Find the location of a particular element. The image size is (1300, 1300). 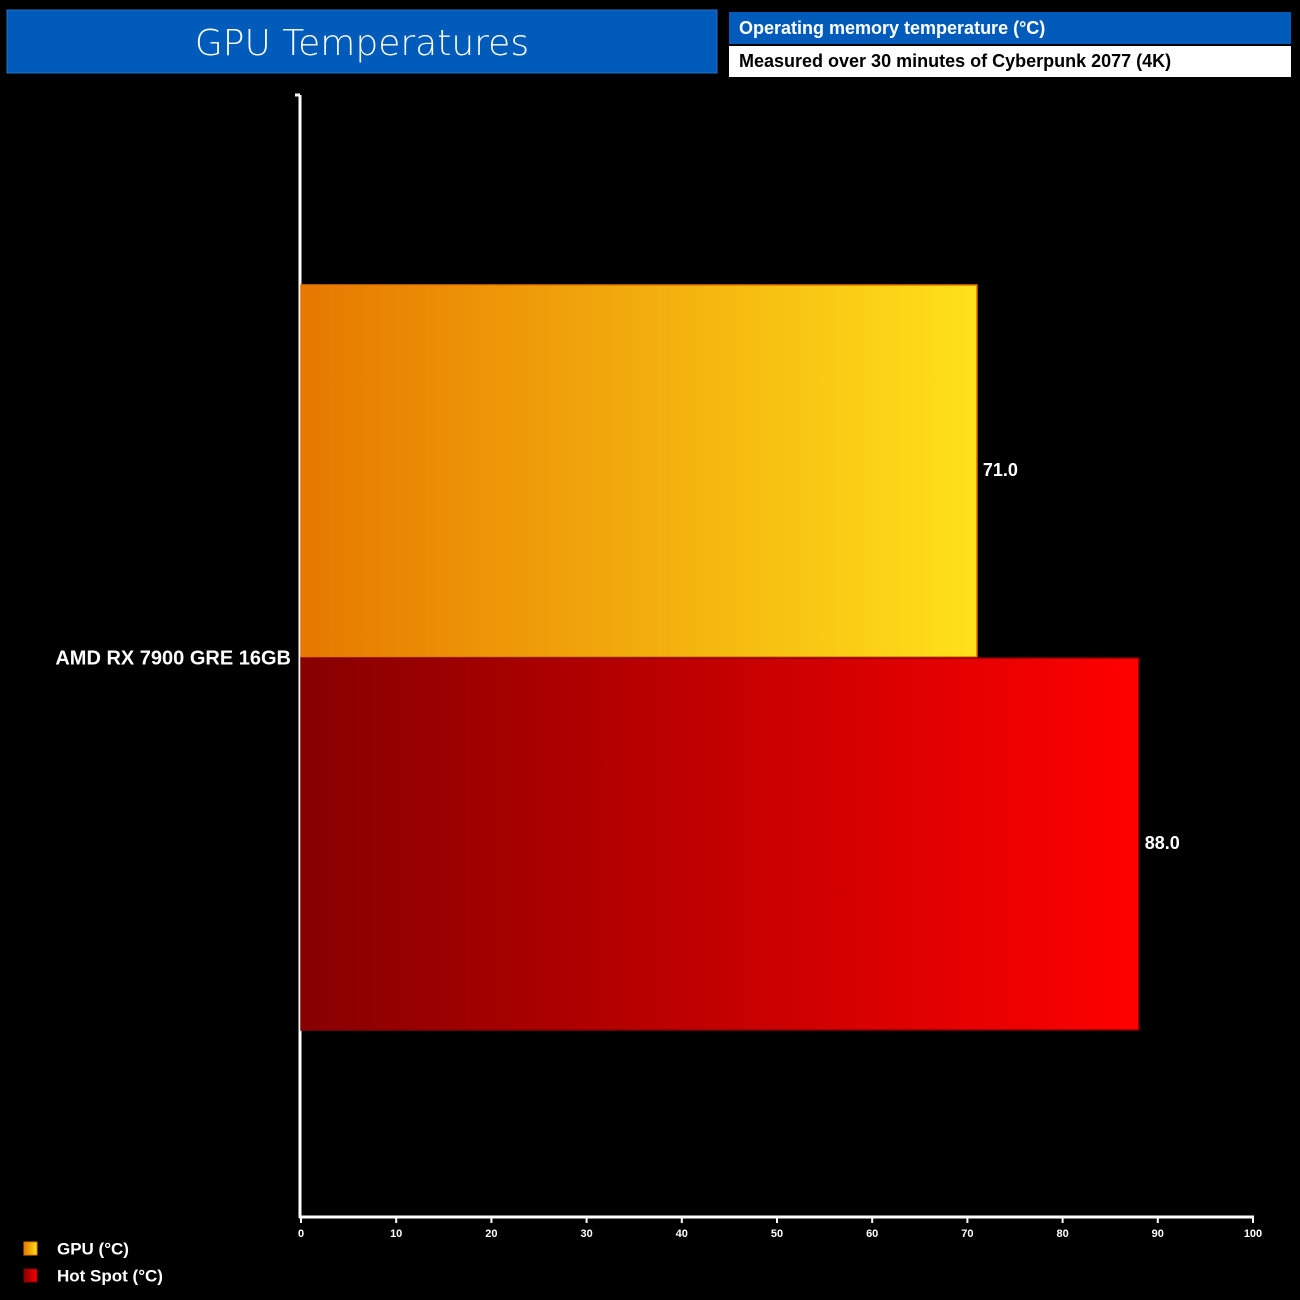

note-box is located at coordinates (1010, 61).